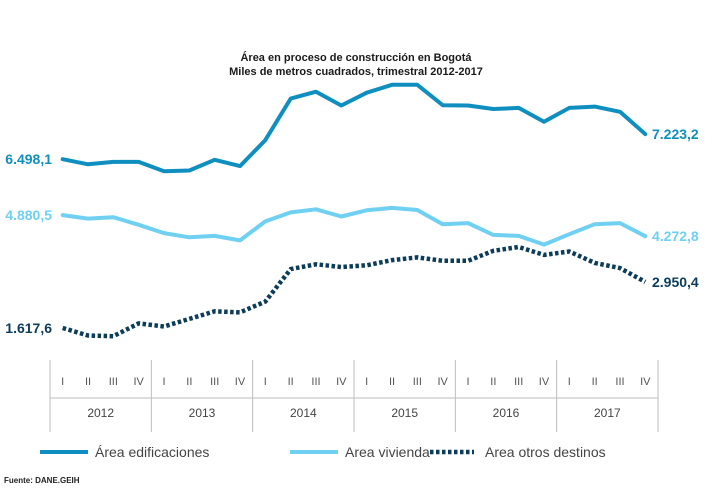  I want to click on year-label: 2012, so click(100, 413).